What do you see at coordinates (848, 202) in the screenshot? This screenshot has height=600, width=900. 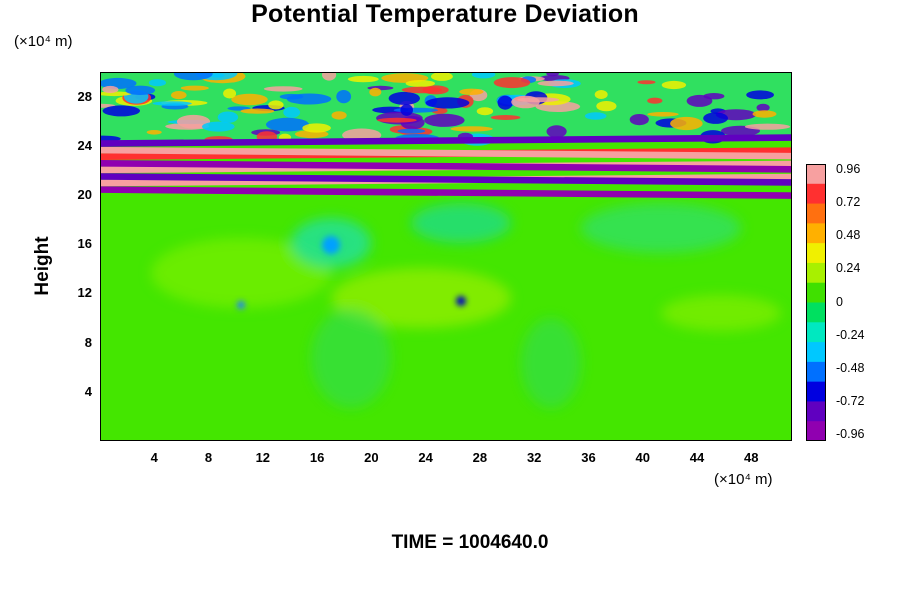 I see `colorbar-tick-label: 0.72` at bounding box center [848, 202].